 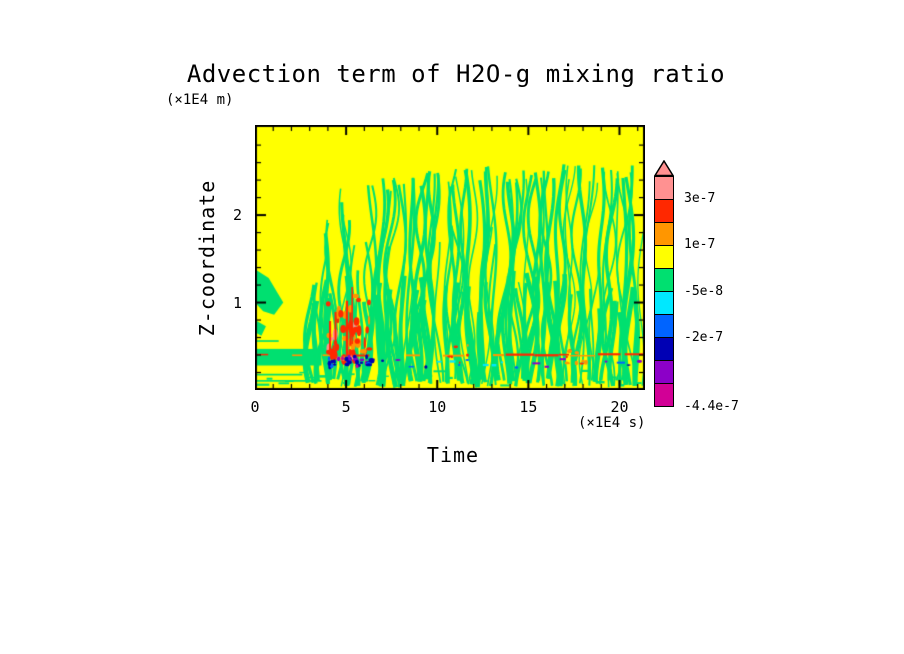 What do you see at coordinates (612, 423) in the screenshot?
I see `x-axis-unit-label: (×1E4 s)` at bounding box center [612, 423].